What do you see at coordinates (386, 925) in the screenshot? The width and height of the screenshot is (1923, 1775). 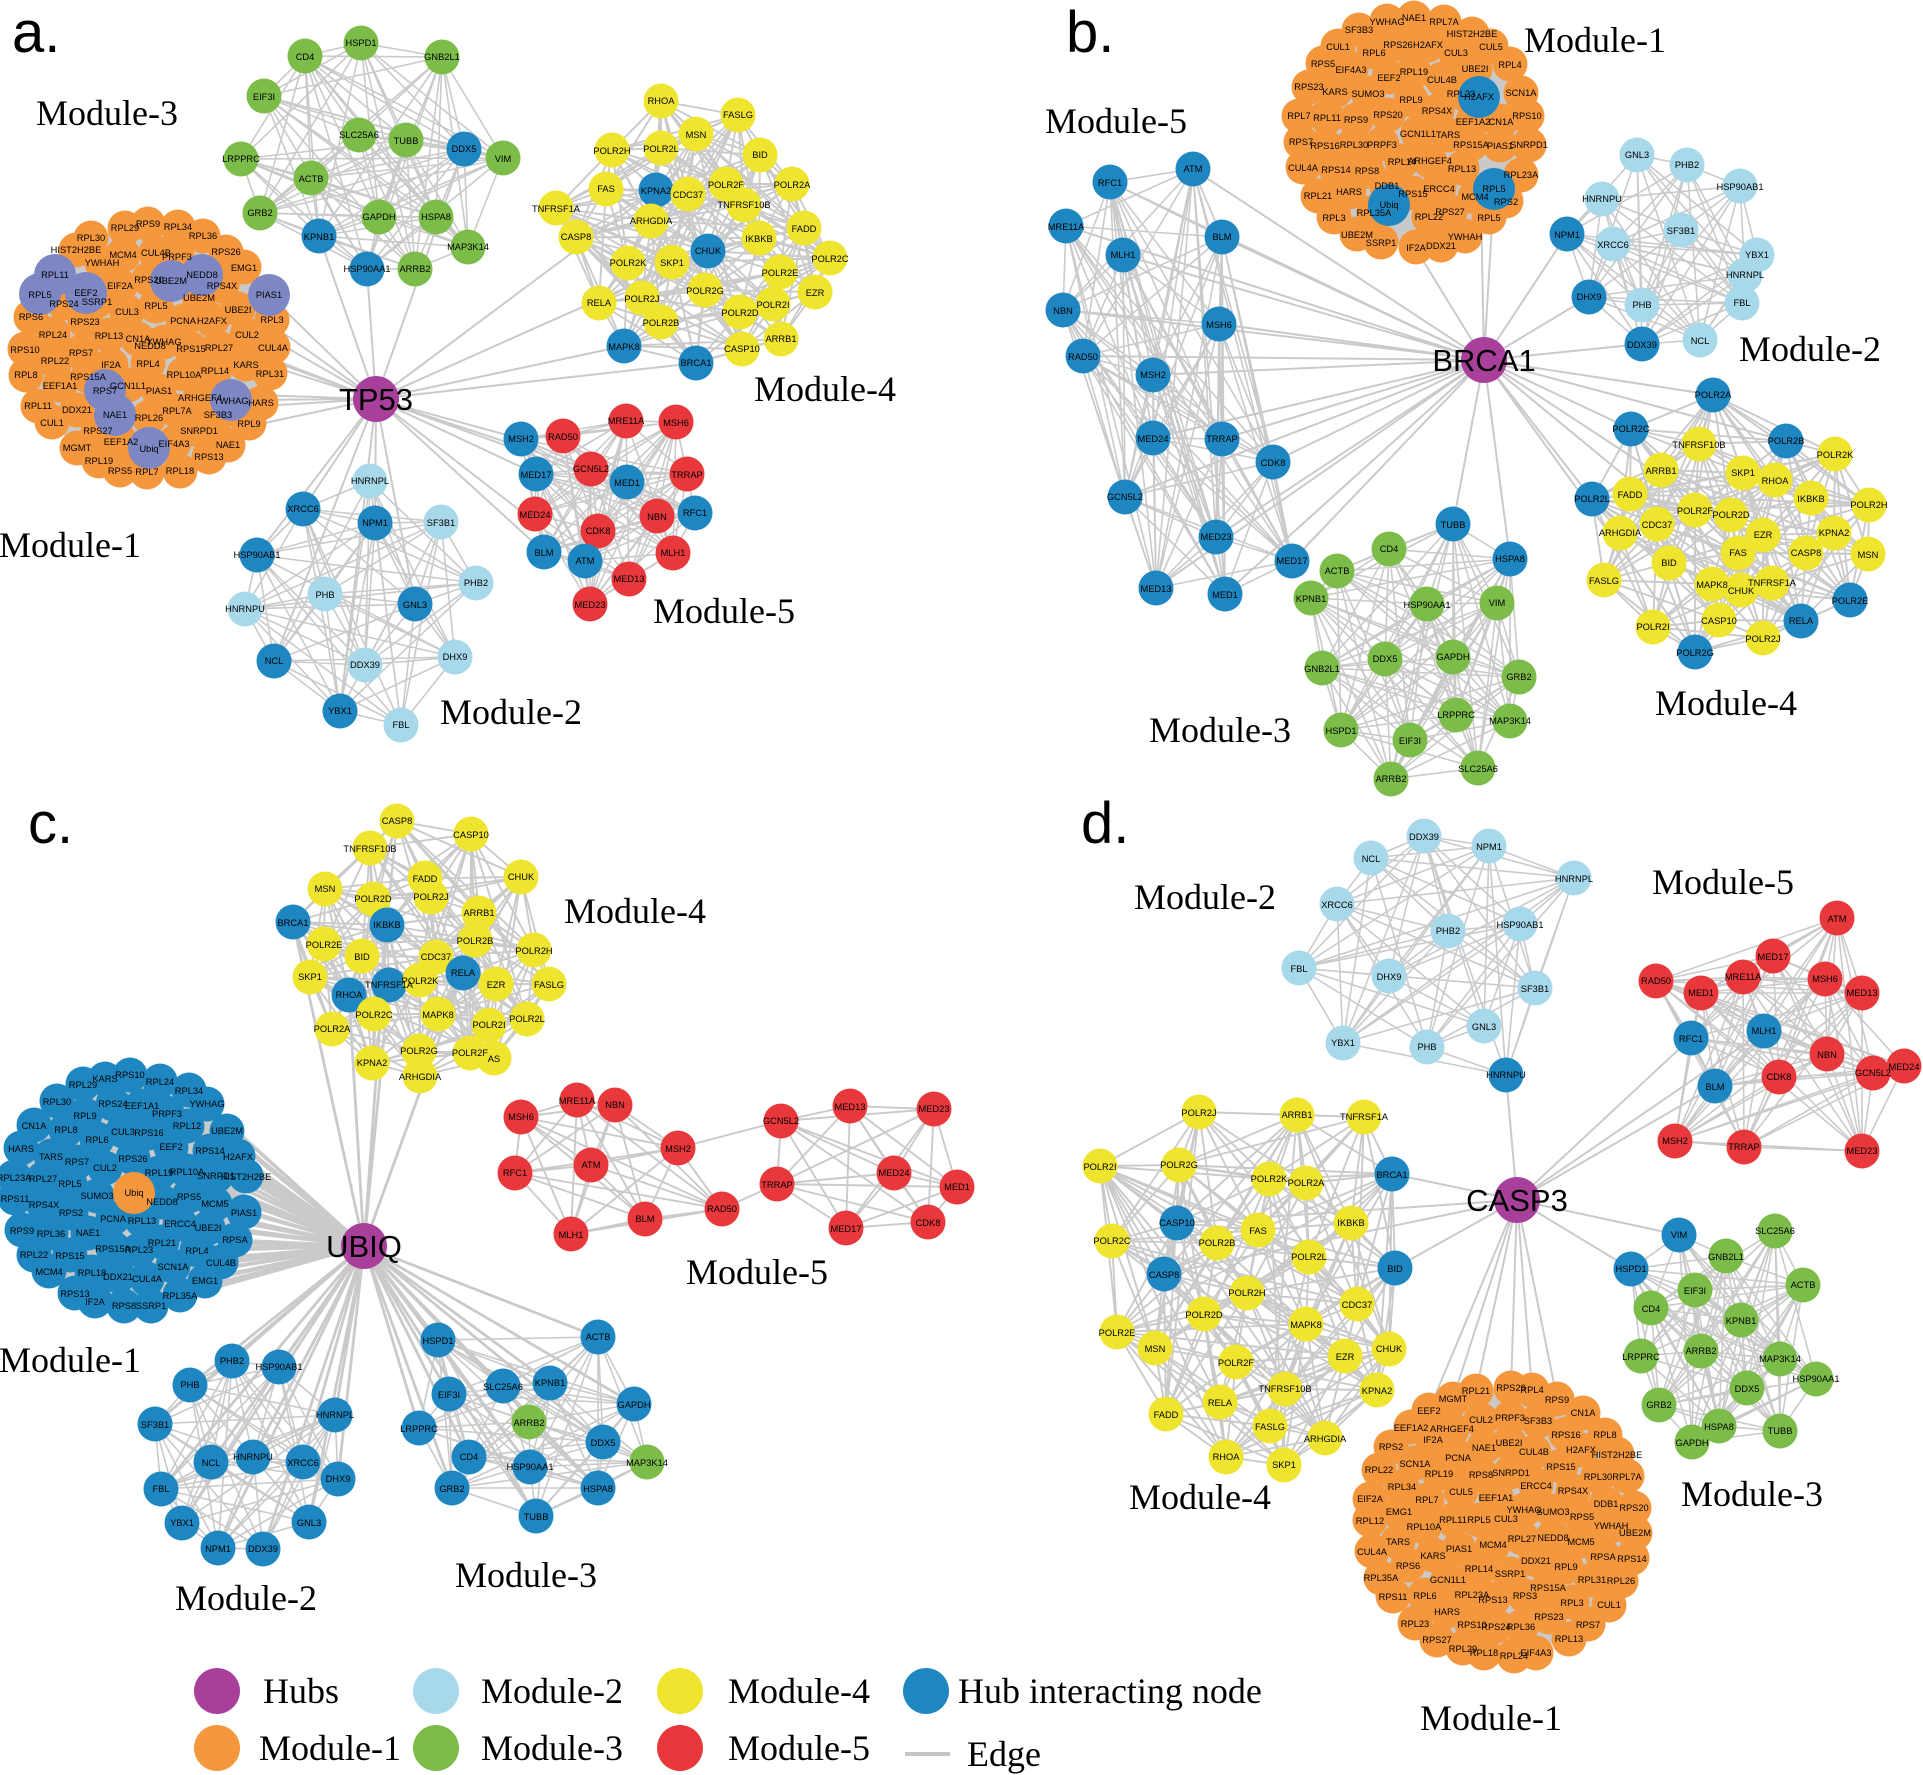 I see `svg-text: IKBKB` at bounding box center [386, 925].